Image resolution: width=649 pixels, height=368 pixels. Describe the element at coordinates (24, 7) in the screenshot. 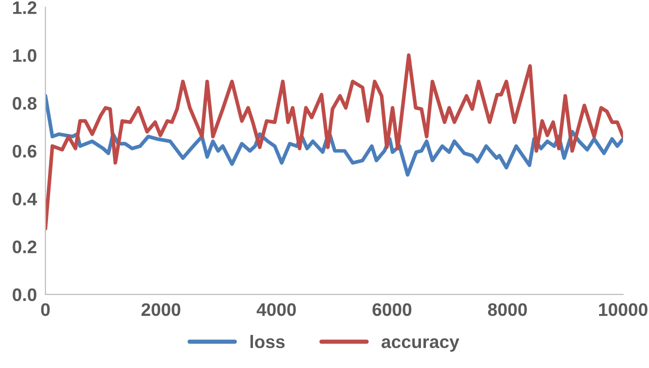

I see `y-tick-label: 1.2` at that location.